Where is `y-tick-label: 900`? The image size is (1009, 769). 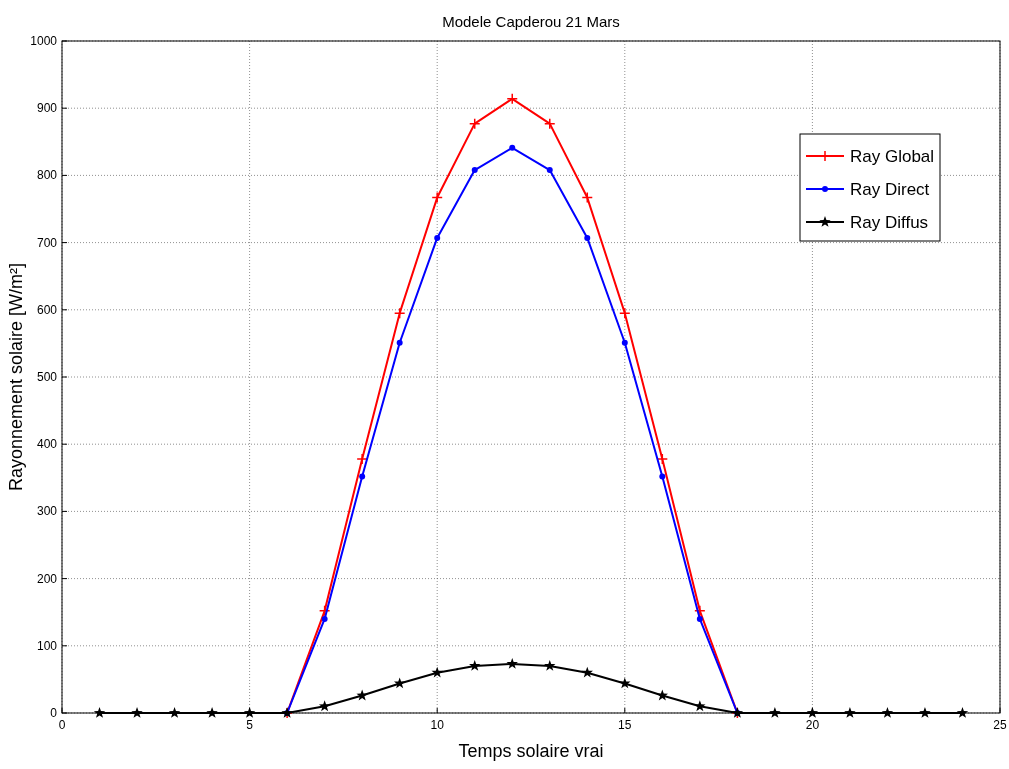
y-tick-label: 900 is located at coordinates (47, 108).